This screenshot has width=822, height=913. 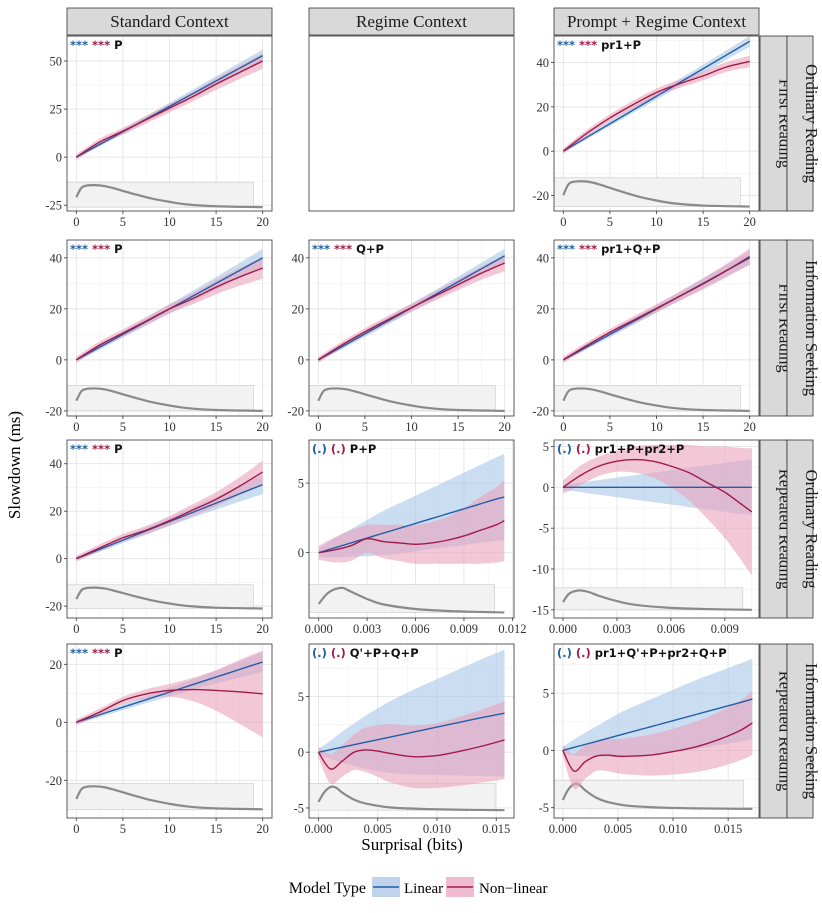 What do you see at coordinates (811, 328) in the screenshot?
I see `row-strip-label-1-1: Information Seeking` at bounding box center [811, 328].